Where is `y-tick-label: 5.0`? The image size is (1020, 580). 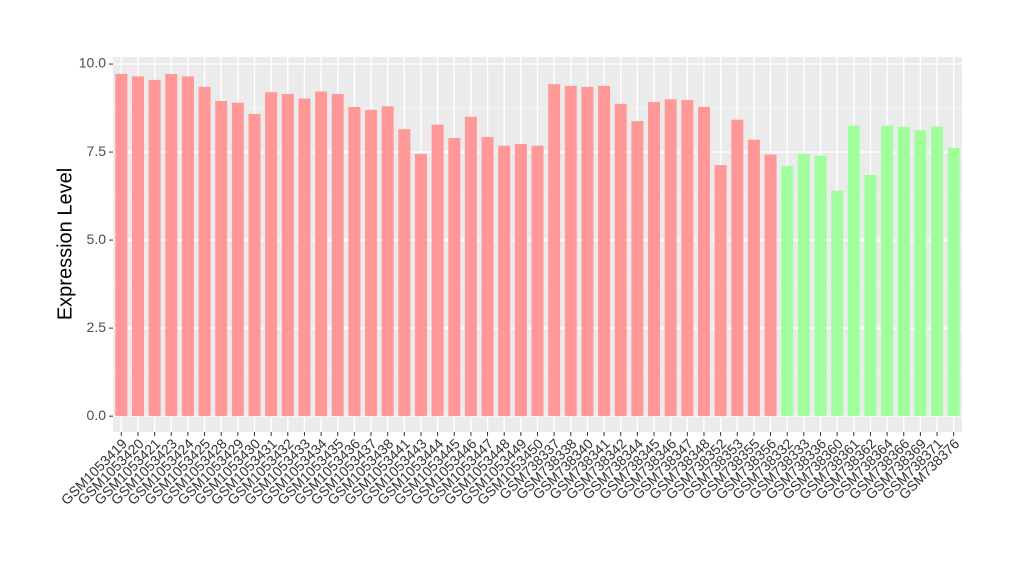
y-tick-label: 5.0 is located at coordinates (97, 239).